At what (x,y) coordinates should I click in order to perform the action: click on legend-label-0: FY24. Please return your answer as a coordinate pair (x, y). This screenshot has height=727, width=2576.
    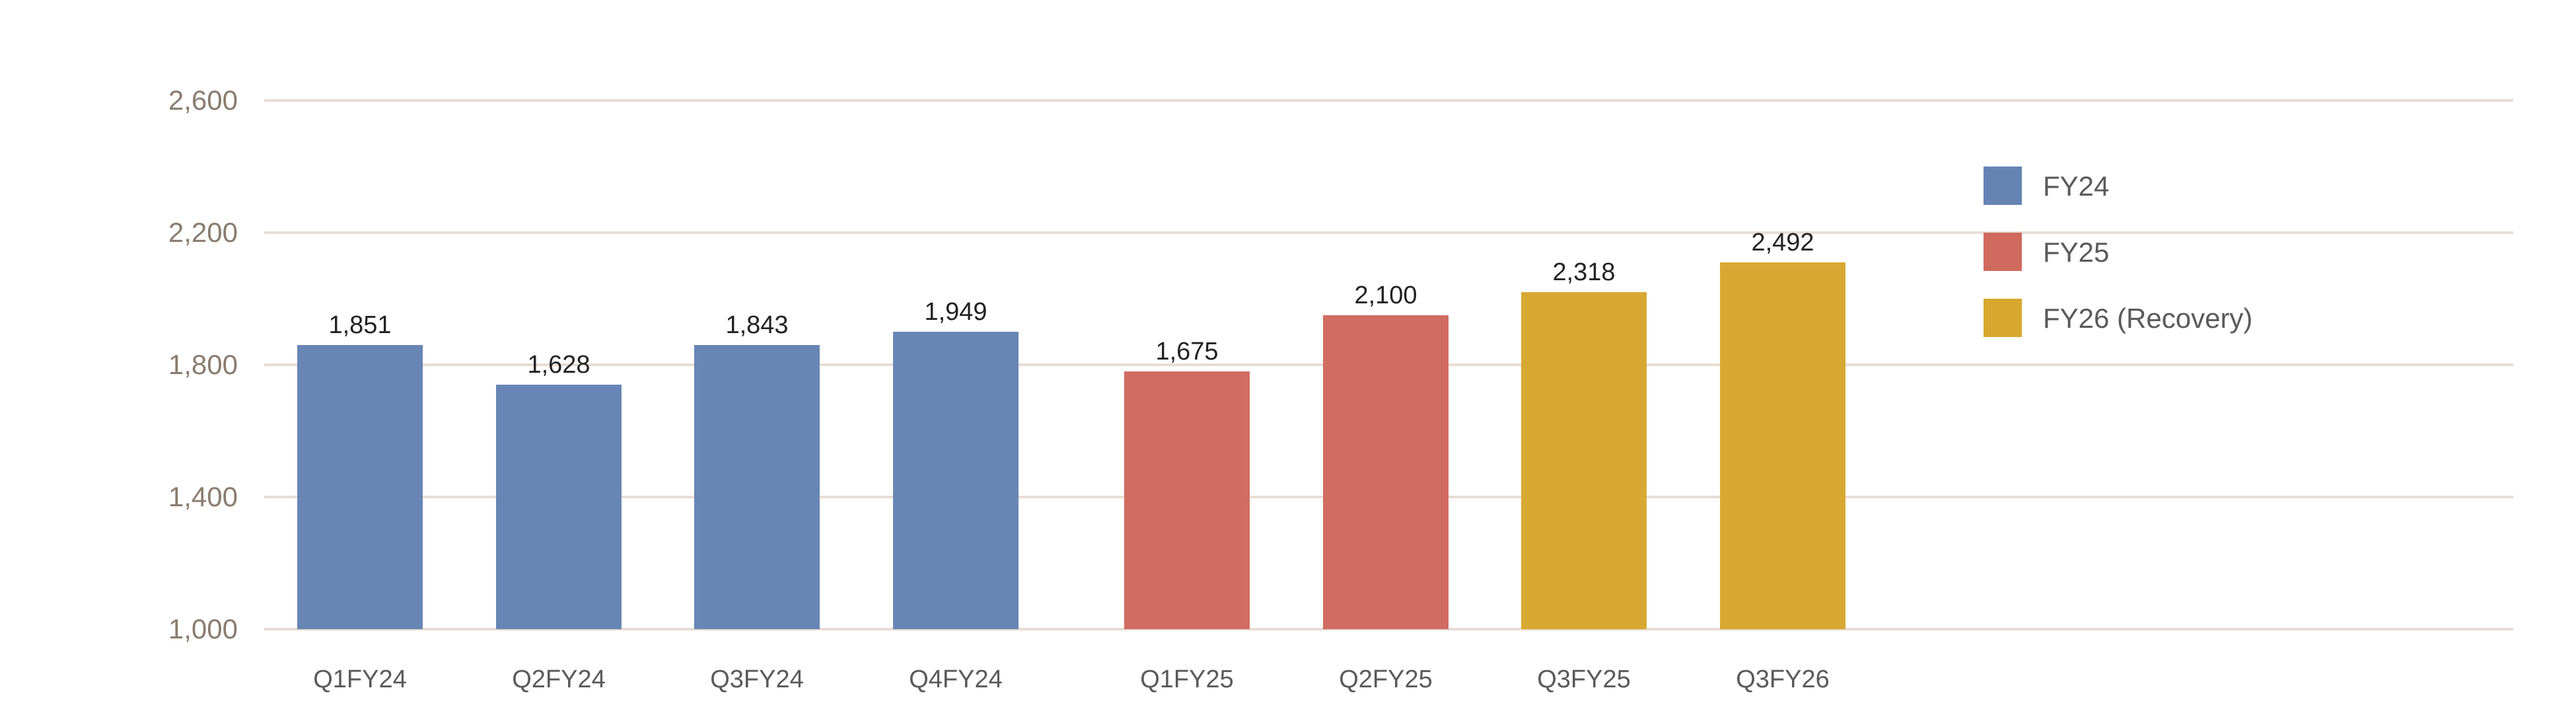
    Looking at the image, I should click on (2076, 186).